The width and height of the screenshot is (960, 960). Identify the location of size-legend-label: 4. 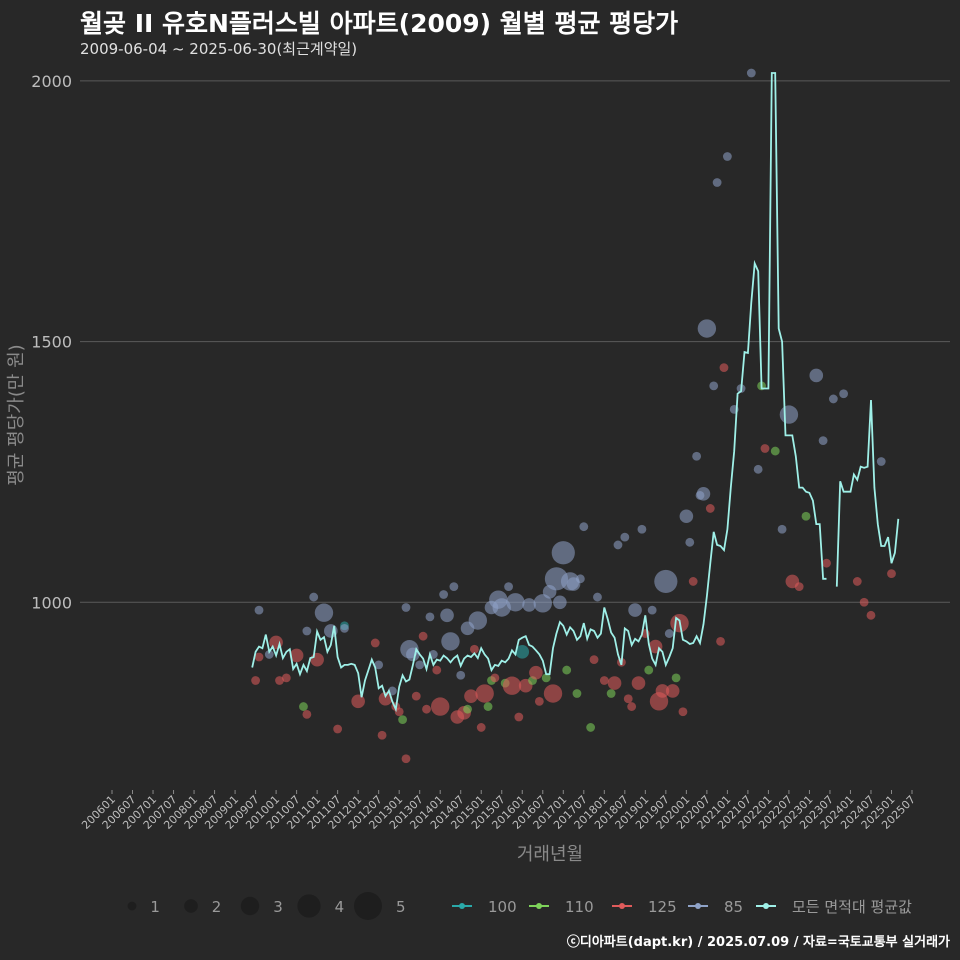
(340, 907).